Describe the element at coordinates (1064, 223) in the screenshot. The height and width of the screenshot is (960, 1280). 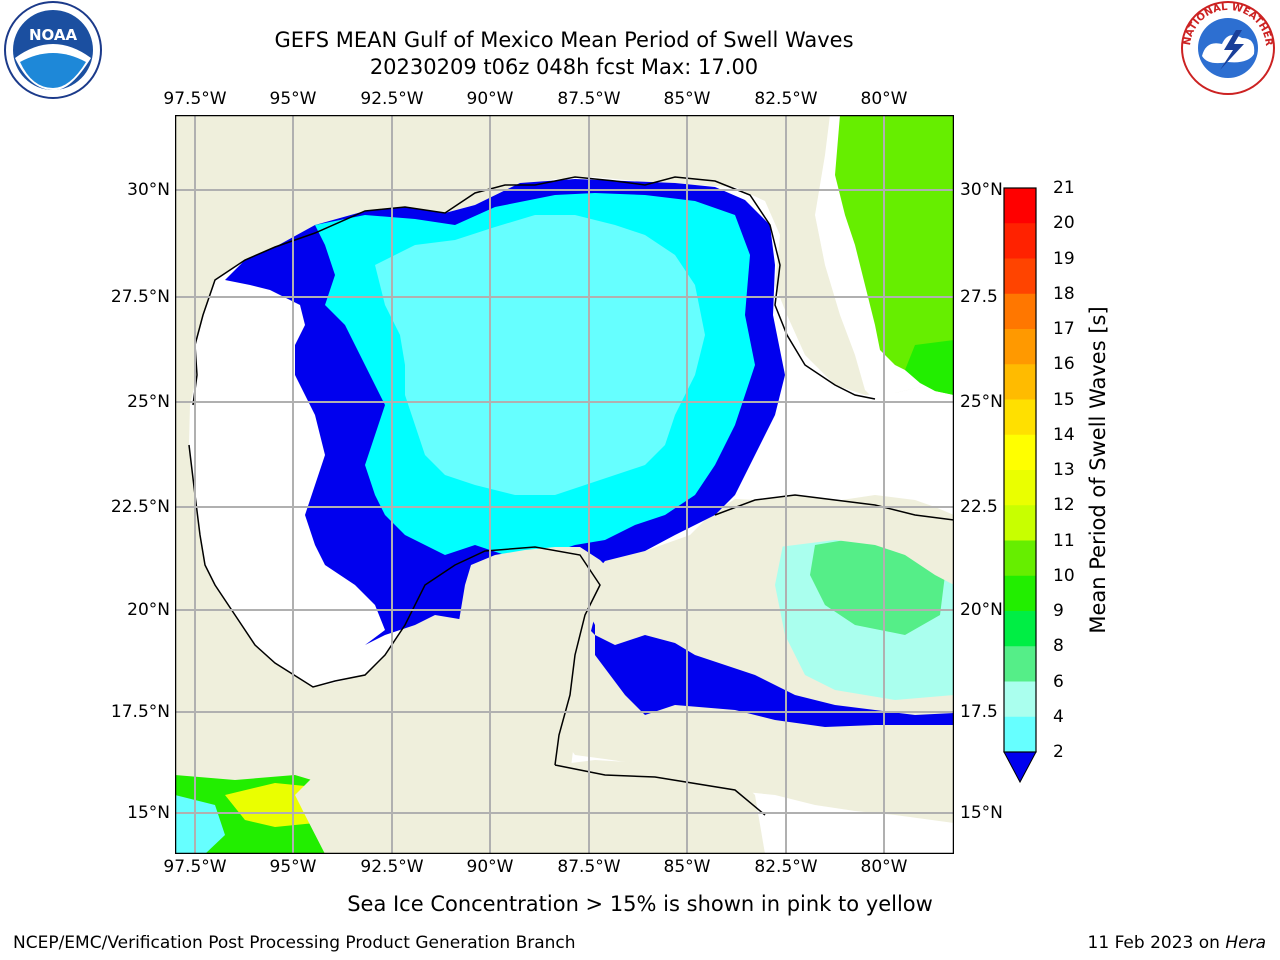
I see `colorbar-tick-label: 20` at that location.